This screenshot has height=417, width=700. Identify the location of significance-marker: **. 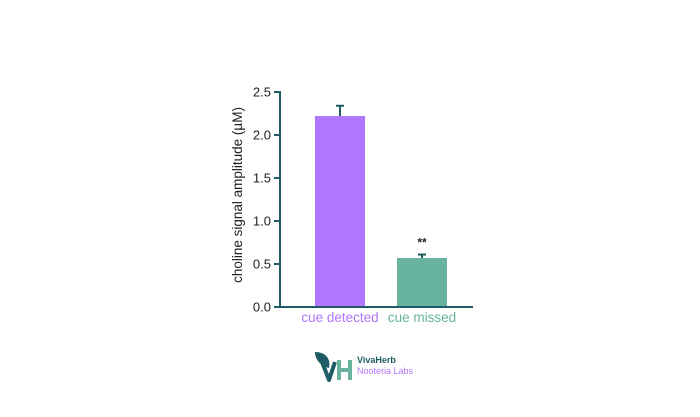
(422, 243).